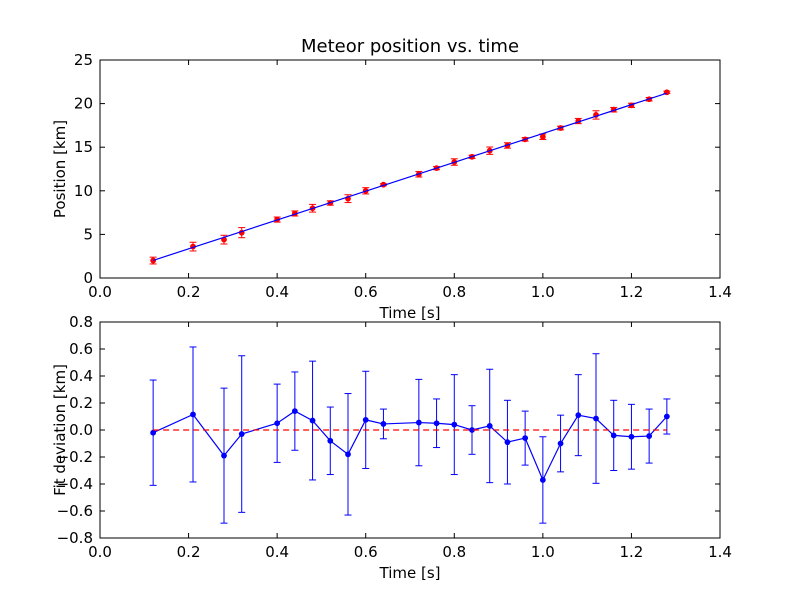 The image size is (800, 600). I want to click on position-xtick-label: 1.4, so click(720, 292).